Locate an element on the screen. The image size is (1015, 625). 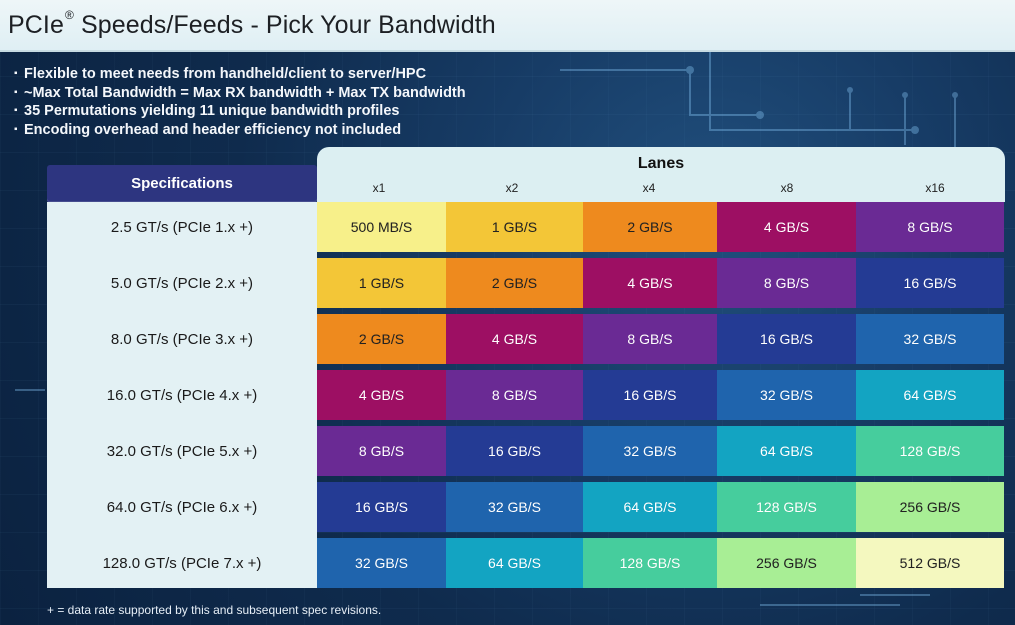
bandwidth-cell: 500 MB/S is located at coordinates (381, 227).